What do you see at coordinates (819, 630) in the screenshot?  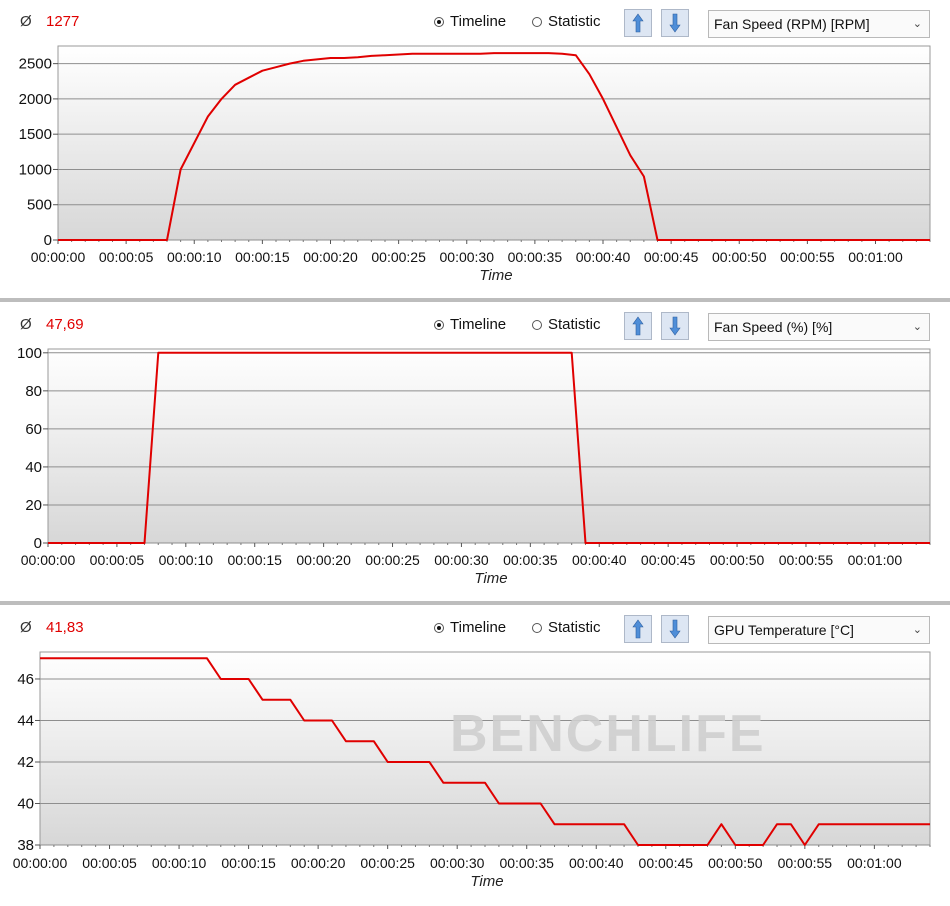 I see `metric-select: GPU Temperature [°C] ⌄` at bounding box center [819, 630].